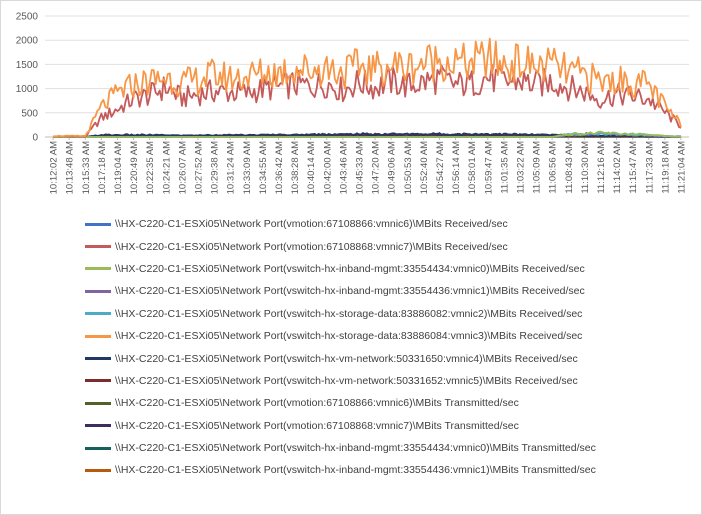  I want to click on x-tick-label: 10:19:04 AM, so click(118, 167).